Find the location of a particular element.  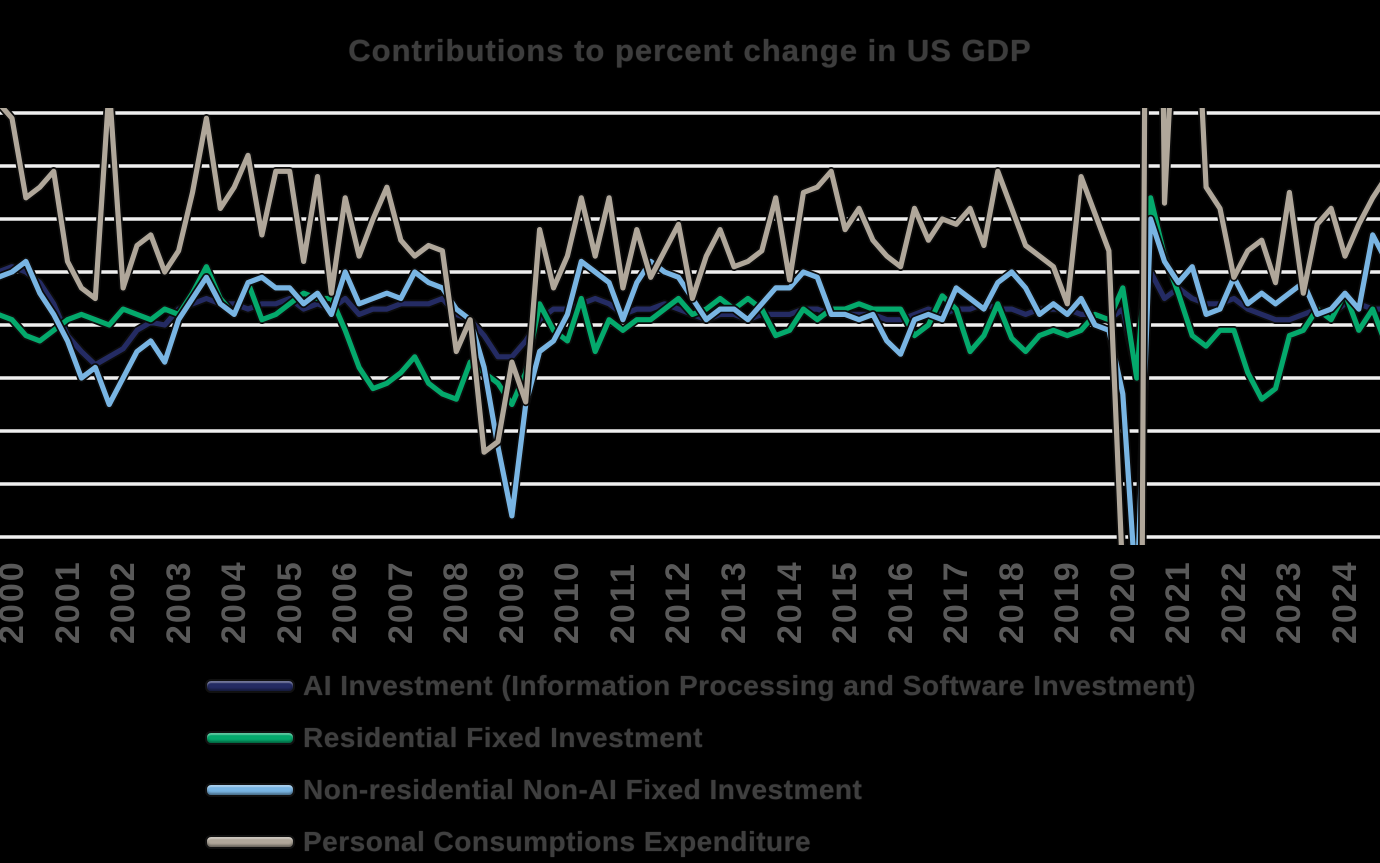

x-tick-label: 2022 is located at coordinates (1233, 602).